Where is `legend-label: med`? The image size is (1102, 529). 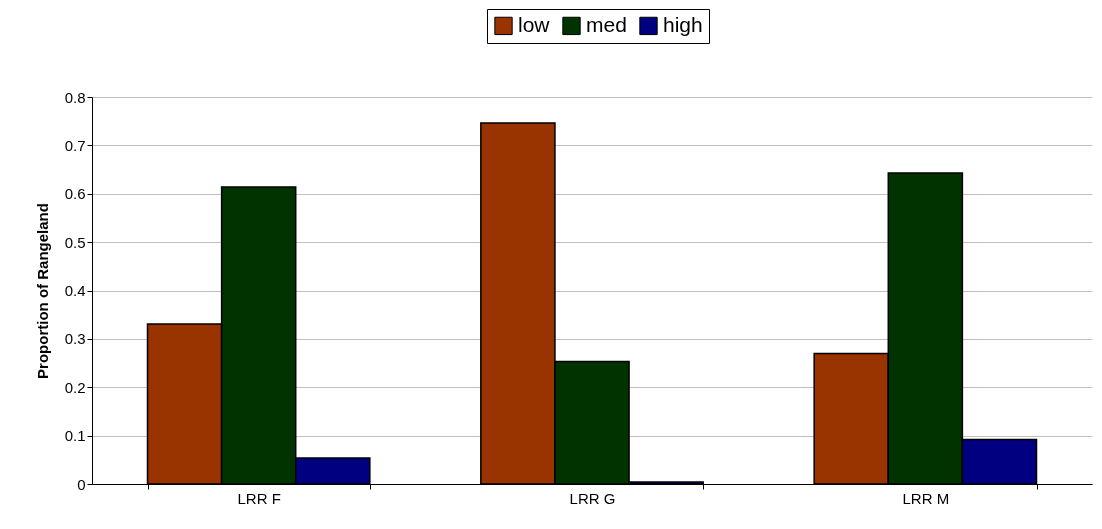 legend-label: med is located at coordinates (606, 24).